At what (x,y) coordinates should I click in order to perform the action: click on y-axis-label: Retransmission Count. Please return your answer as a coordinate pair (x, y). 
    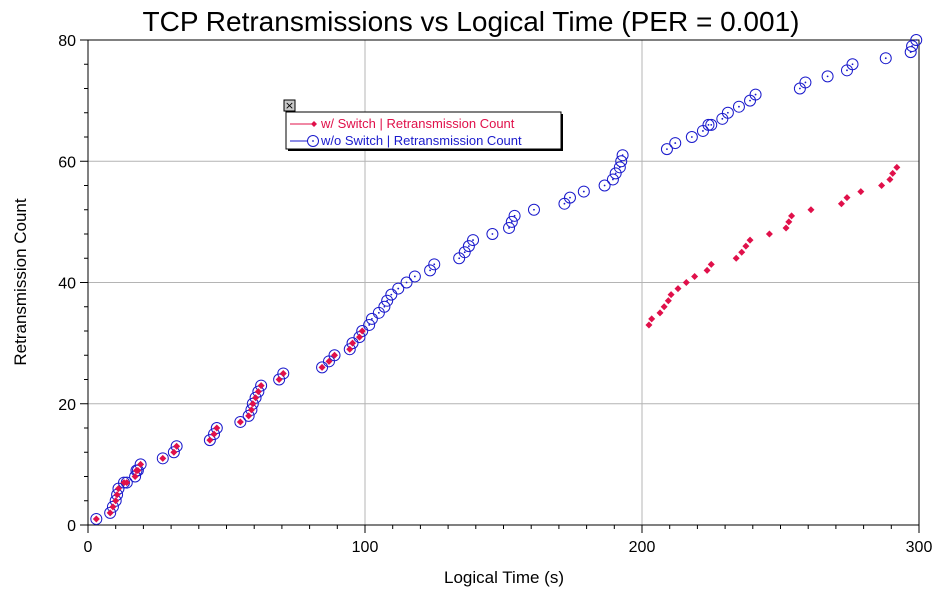
    Looking at the image, I should click on (20, 282).